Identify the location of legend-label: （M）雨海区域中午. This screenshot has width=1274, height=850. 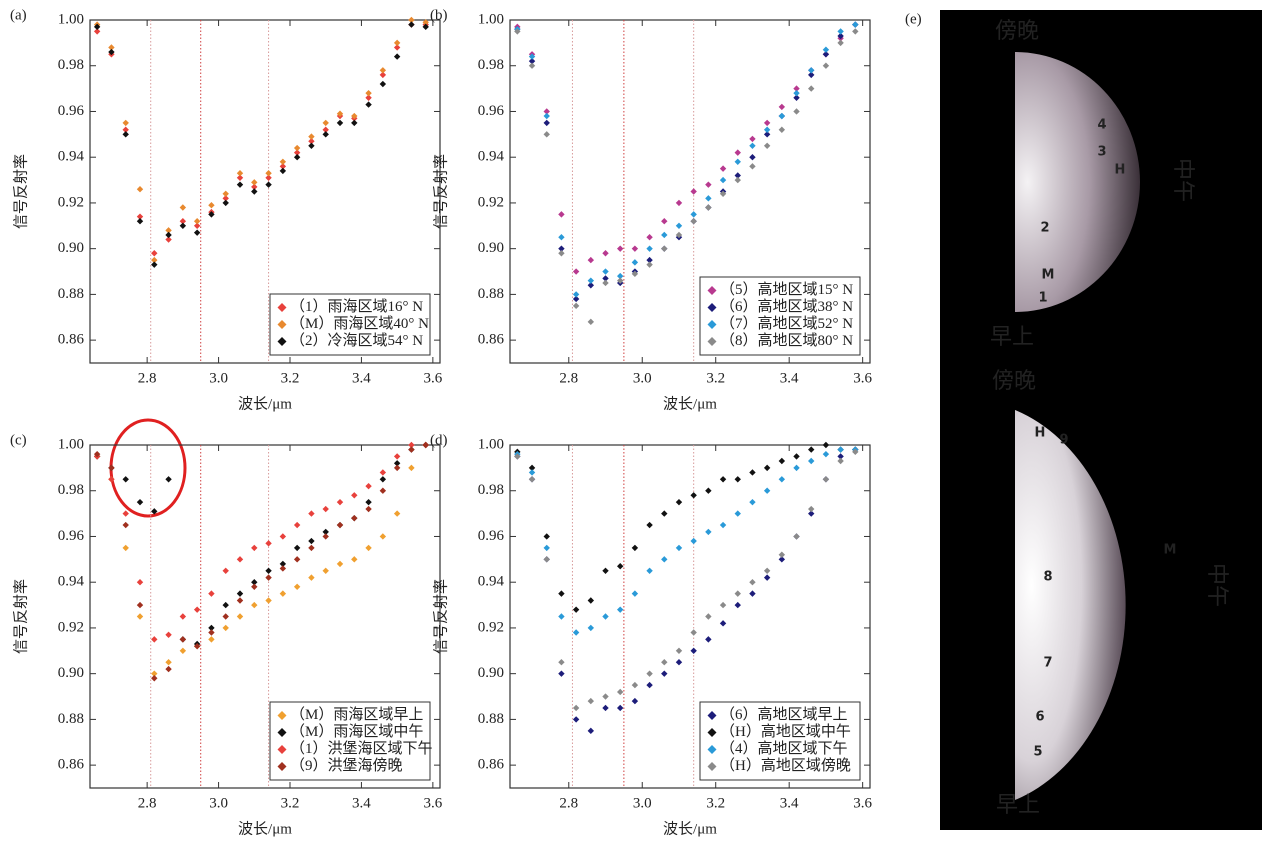
(356, 731).